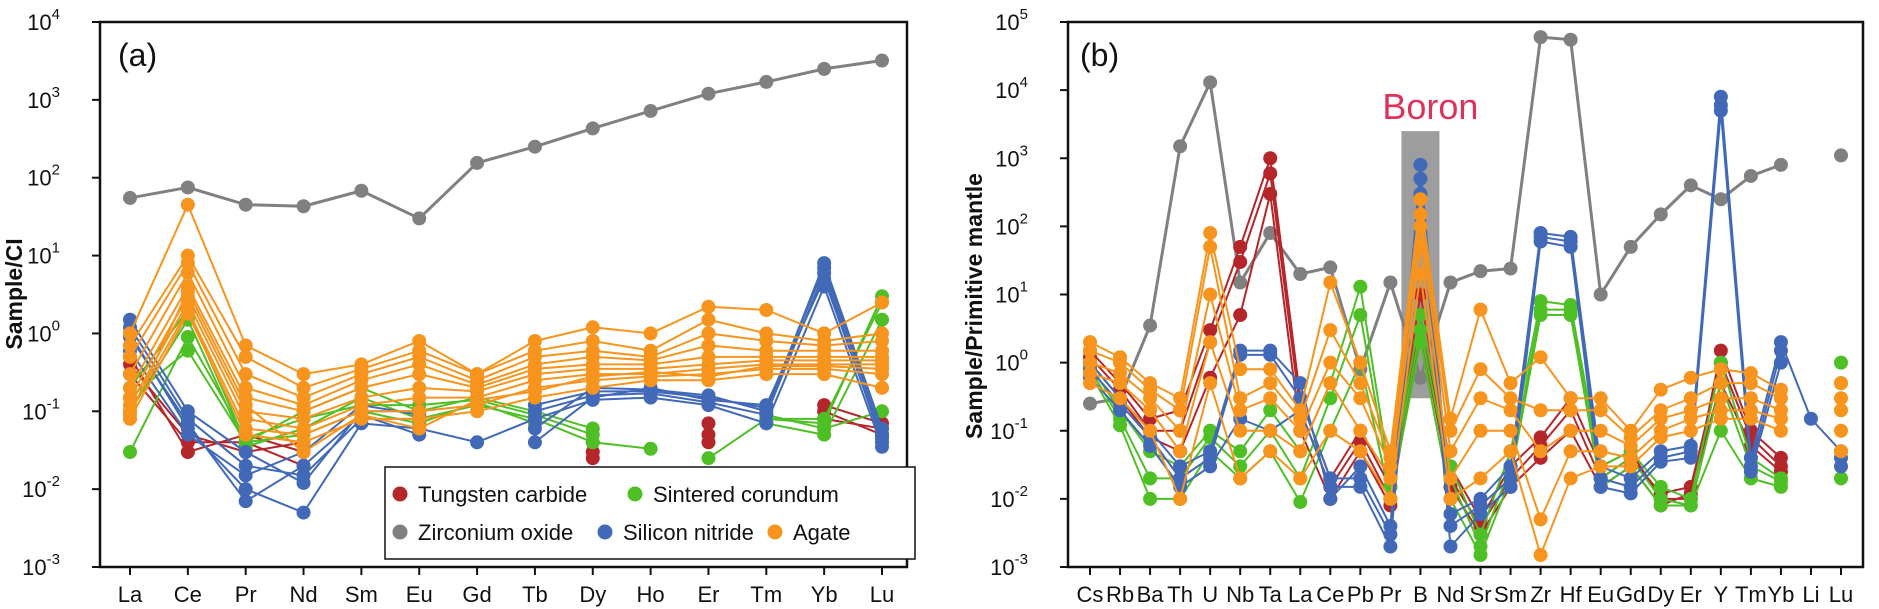 The height and width of the screenshot is (609, 1879). Describe the element at coordinates (1510, 594) in the screenshot. I see `x-tick-label: Sm` at that location.